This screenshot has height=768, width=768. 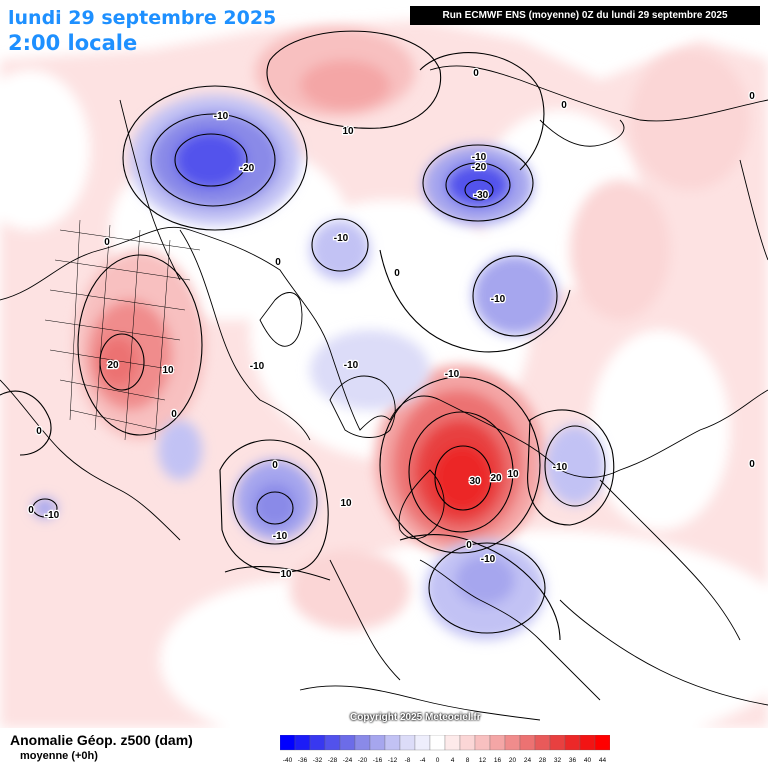 I want to click on legend-label: -36, so click(x=303, y=760).